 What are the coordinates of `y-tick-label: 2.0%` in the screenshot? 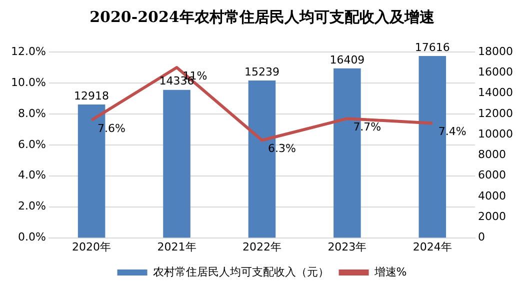 It's located at (32, 206).